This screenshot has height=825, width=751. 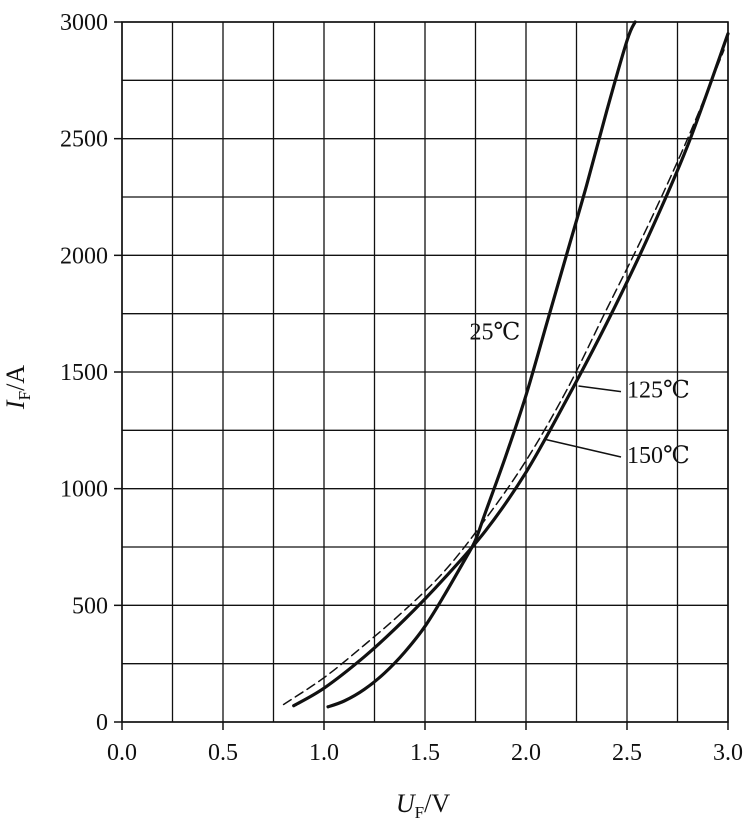 What do you see at coordinates (84, 256) in the screenshot?
I see `y-tick-label: 2000` at bounding box center [84, 256].